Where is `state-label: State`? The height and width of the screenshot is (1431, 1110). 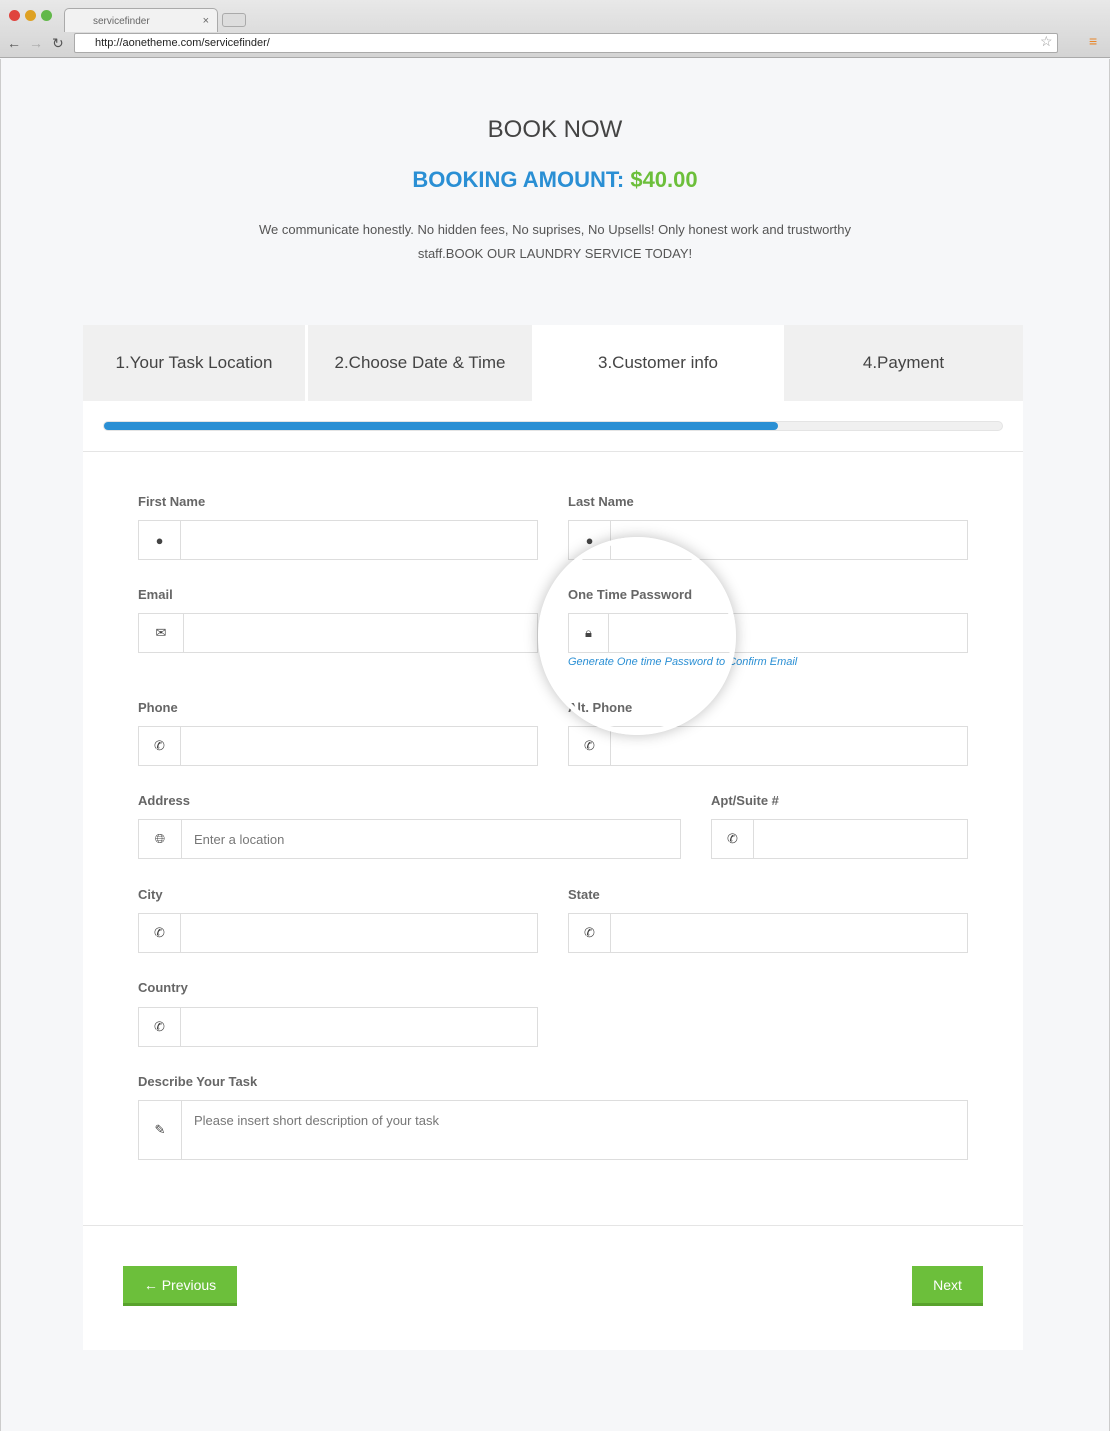
state-label: State is located at coordinates (584, 894).